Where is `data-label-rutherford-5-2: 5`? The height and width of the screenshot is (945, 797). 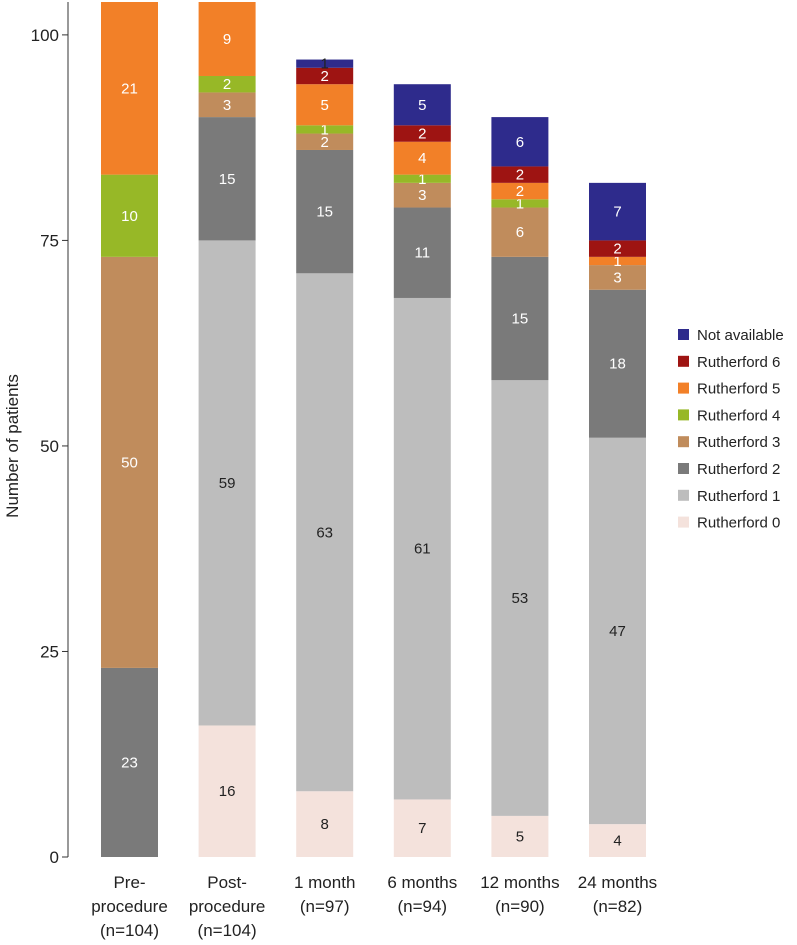 data-label-rutherford-5-2: 5 is located at coordinates (325, 105).